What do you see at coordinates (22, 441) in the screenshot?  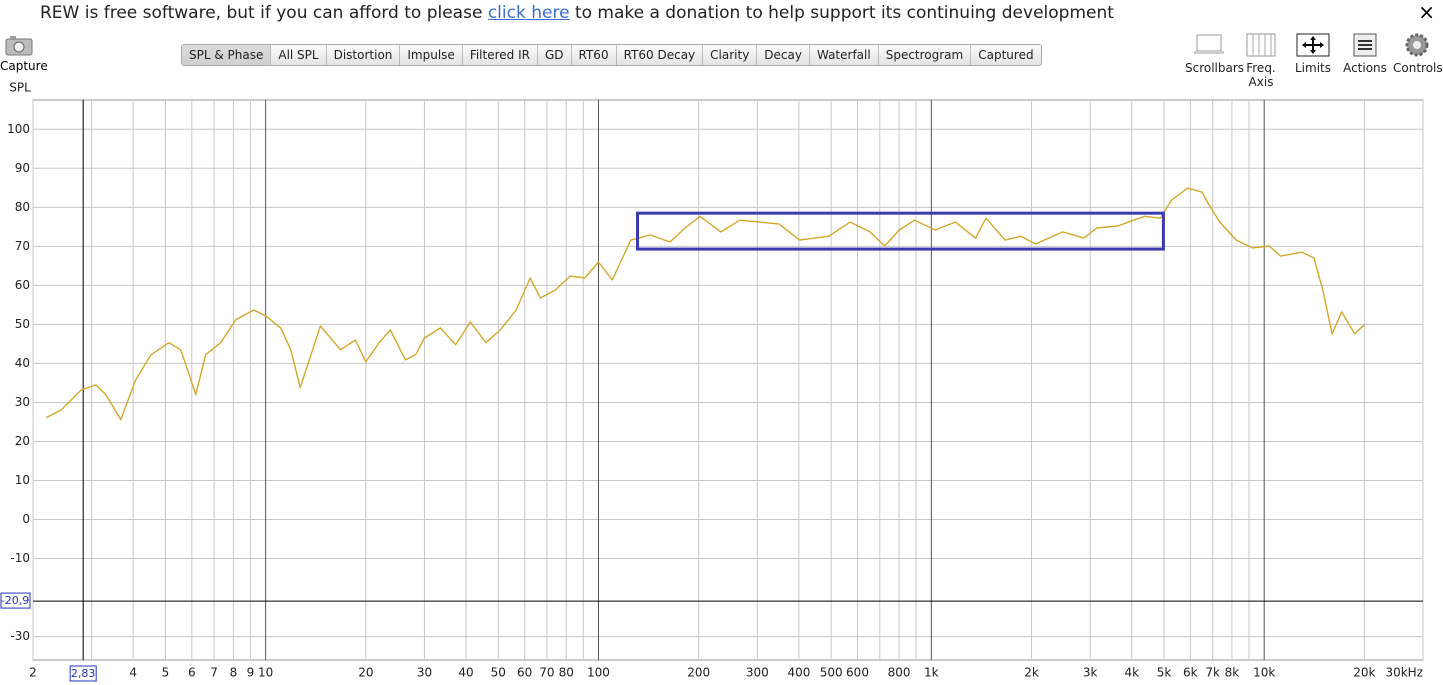 I see `y-tick-label: 20` at bounding box center [22, 441].